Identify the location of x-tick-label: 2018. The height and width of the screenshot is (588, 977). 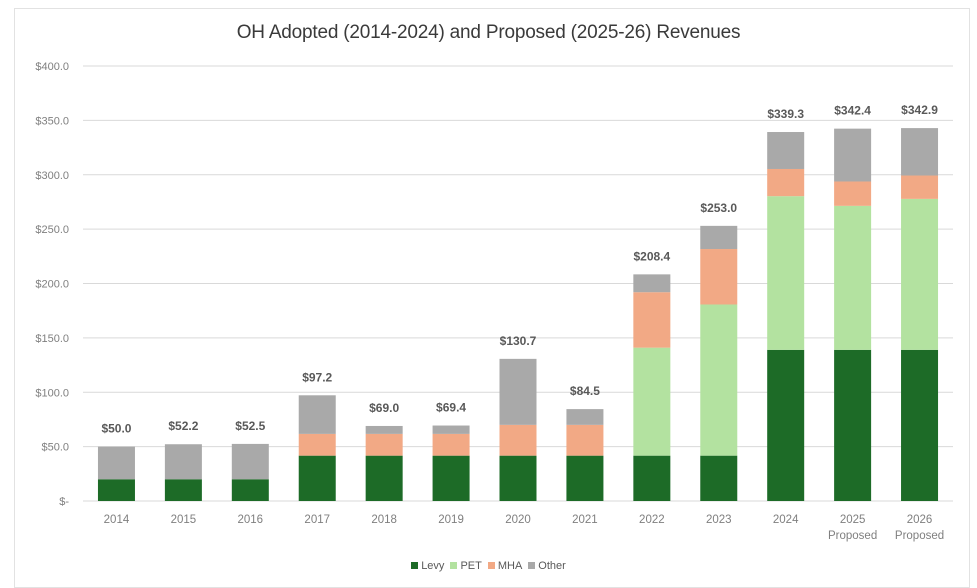
(384, 520).